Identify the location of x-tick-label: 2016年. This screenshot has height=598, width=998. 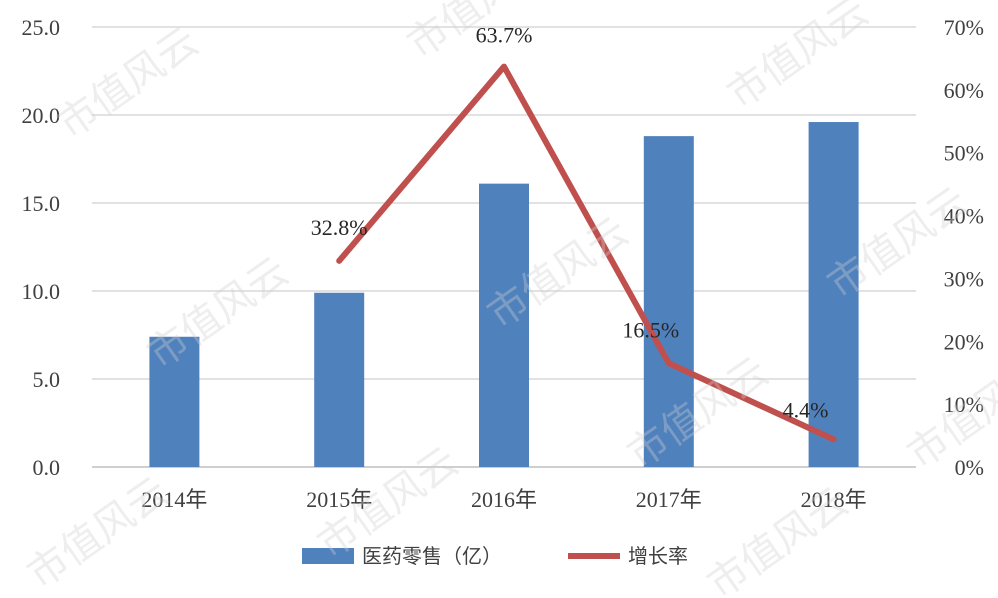
(504, 499).